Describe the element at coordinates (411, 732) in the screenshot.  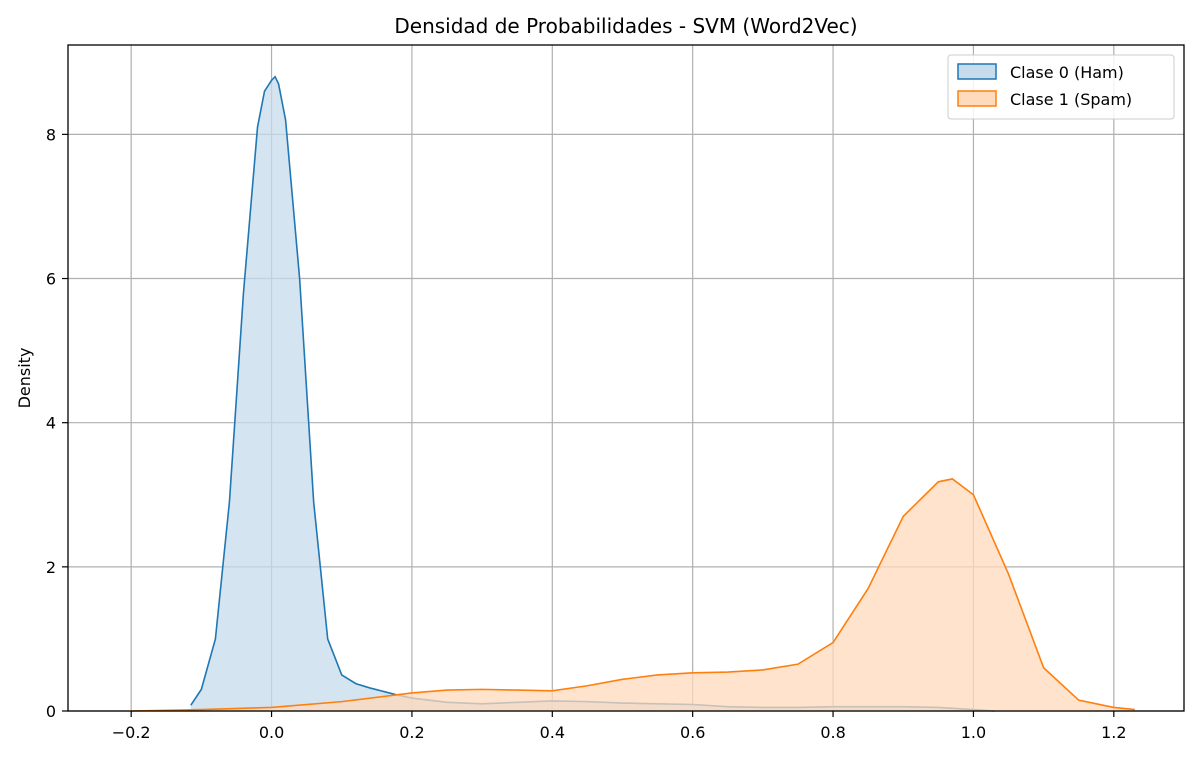
I see `x-tick-label: 0.2` at that location.